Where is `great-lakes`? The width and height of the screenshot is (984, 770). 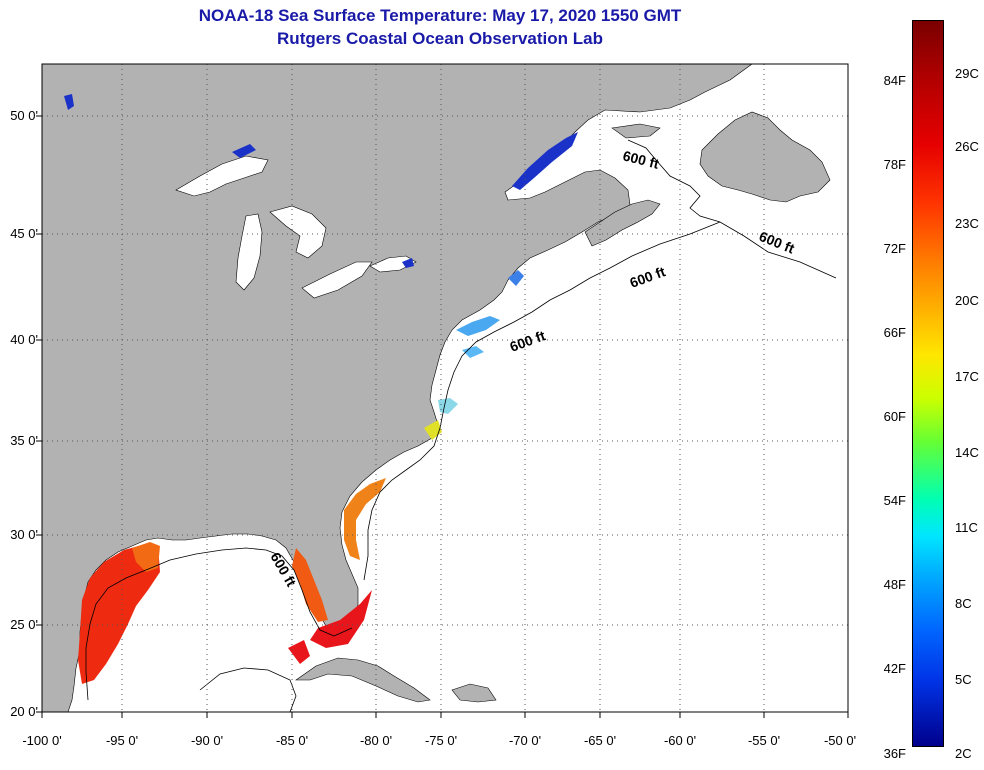
great-lakes is located at coordinates (296, 227).